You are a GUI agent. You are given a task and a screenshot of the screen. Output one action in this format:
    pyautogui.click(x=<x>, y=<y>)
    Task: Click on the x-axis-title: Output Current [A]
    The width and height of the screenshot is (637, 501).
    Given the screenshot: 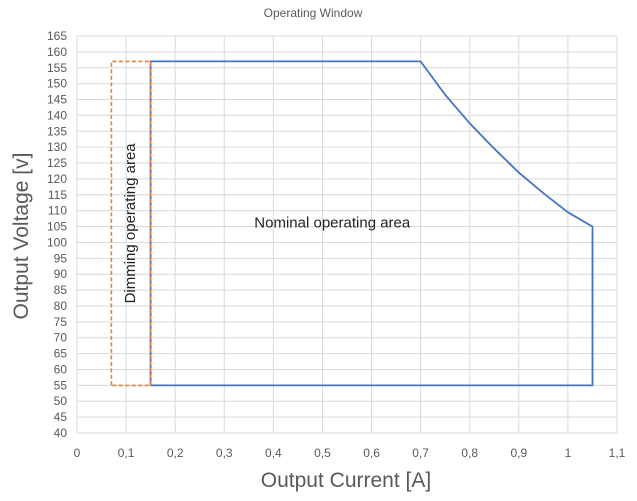 What is the action you would take?
    pyautogui.click(x=346, y=480)
    